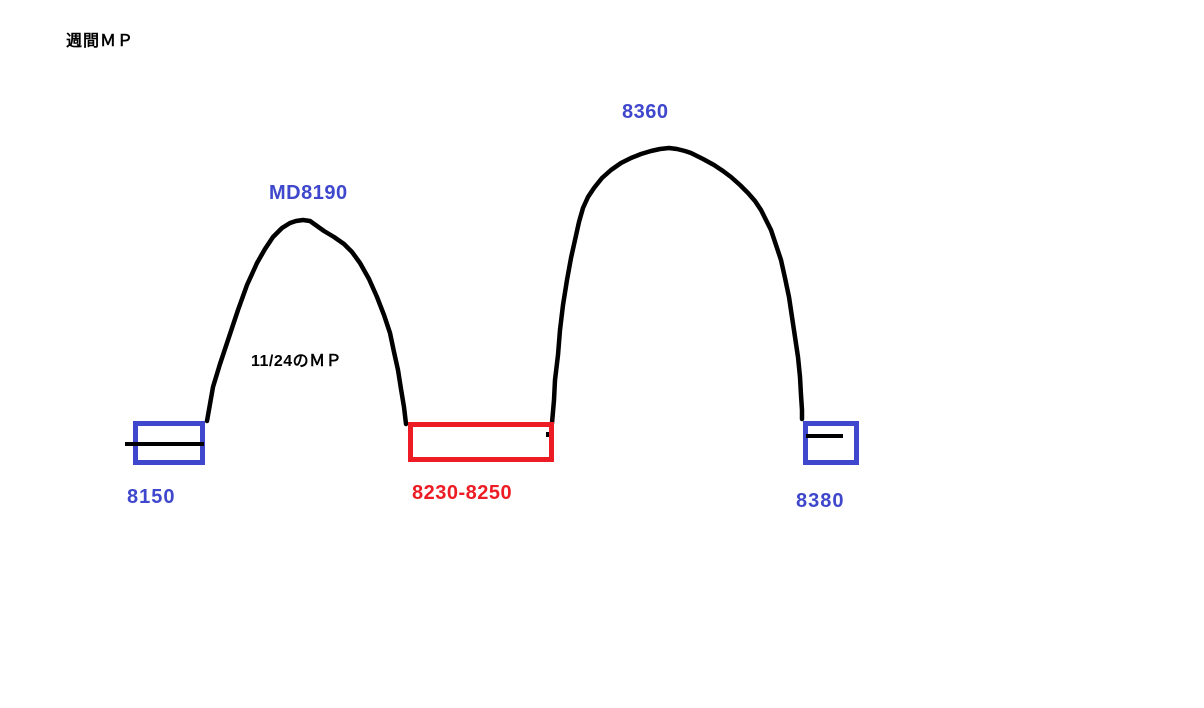 The height and width of the screenshot is (708, 1204). I want to click on peak1-label: MD8190, so click(308, 193).